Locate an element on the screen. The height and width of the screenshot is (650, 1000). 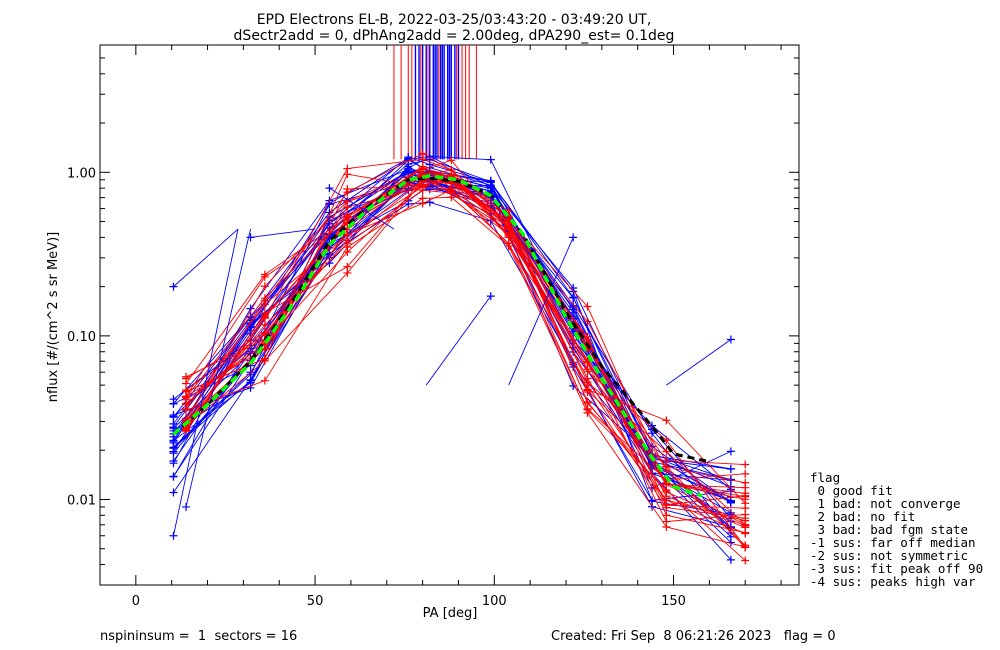
x-tick-label: 150 is located at coordinates (673, 601).